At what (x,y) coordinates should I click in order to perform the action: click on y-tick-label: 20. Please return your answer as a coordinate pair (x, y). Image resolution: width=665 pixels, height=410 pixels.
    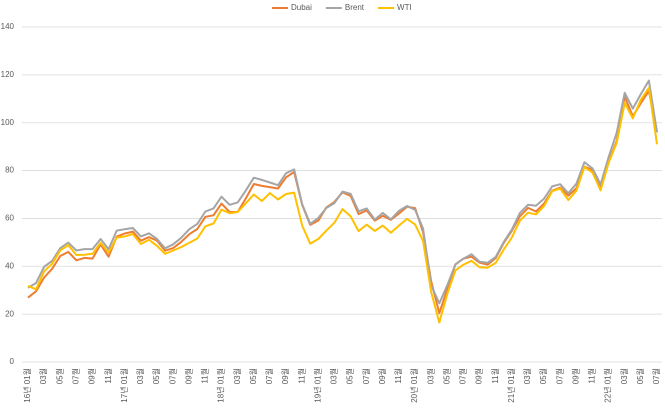
    Looking at the image, I should click on (9, 313).